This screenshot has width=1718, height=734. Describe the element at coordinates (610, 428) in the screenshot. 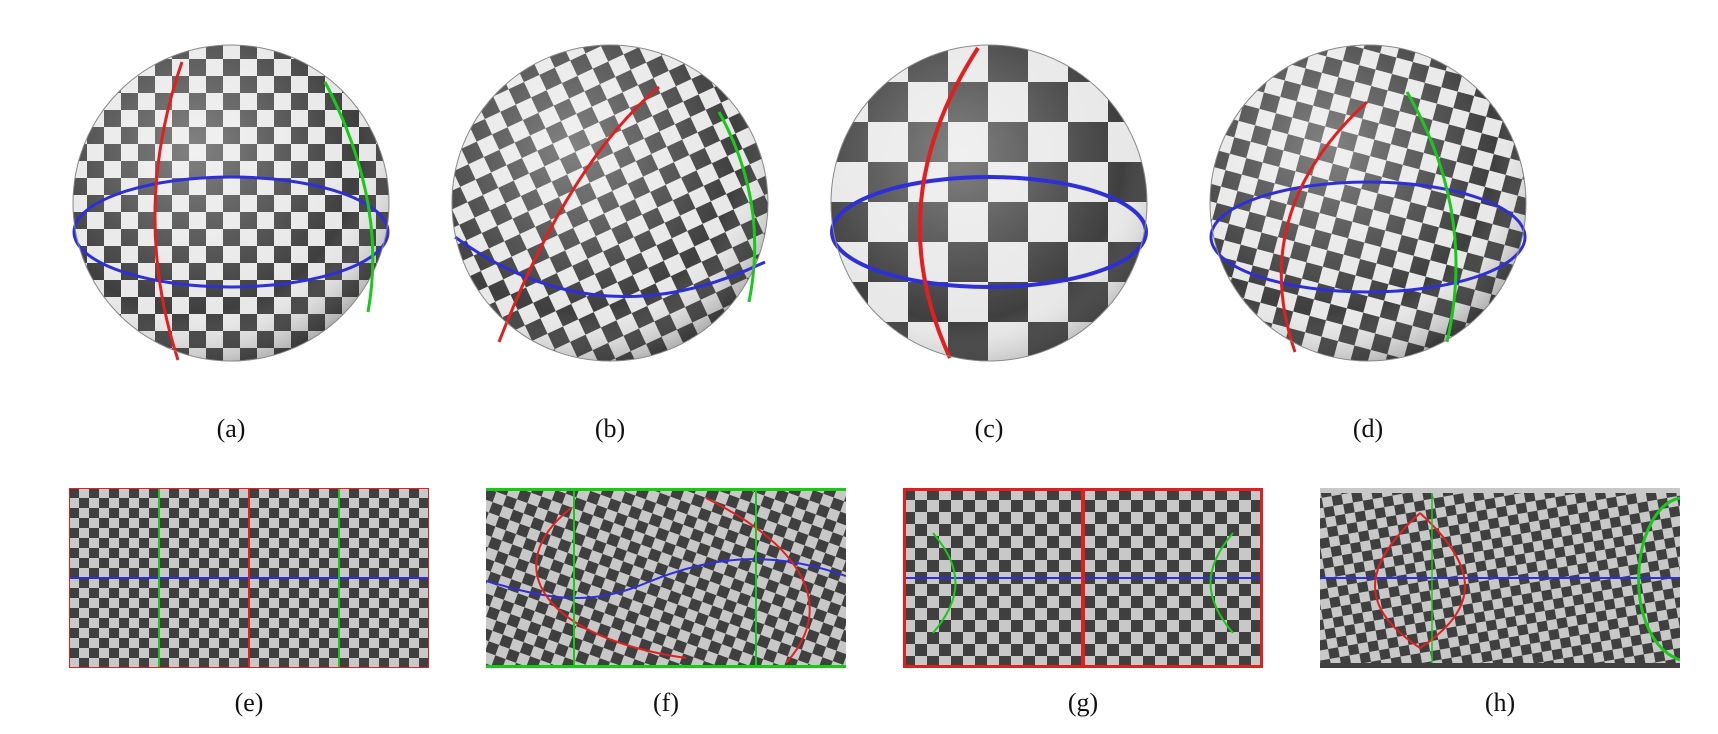

I see `caption-b: (b)` at that location.